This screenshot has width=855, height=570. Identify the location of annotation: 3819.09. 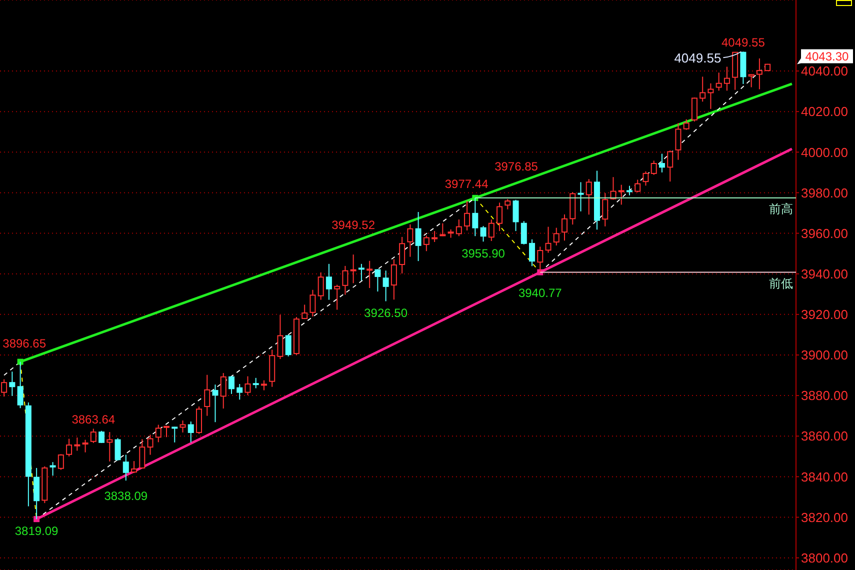
(36, 531).